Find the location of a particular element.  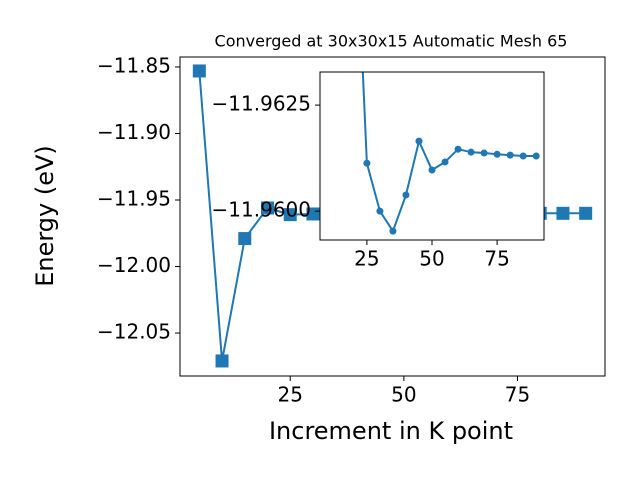

y-tick-label: −11.9600 is located at coordinates (261, 210).